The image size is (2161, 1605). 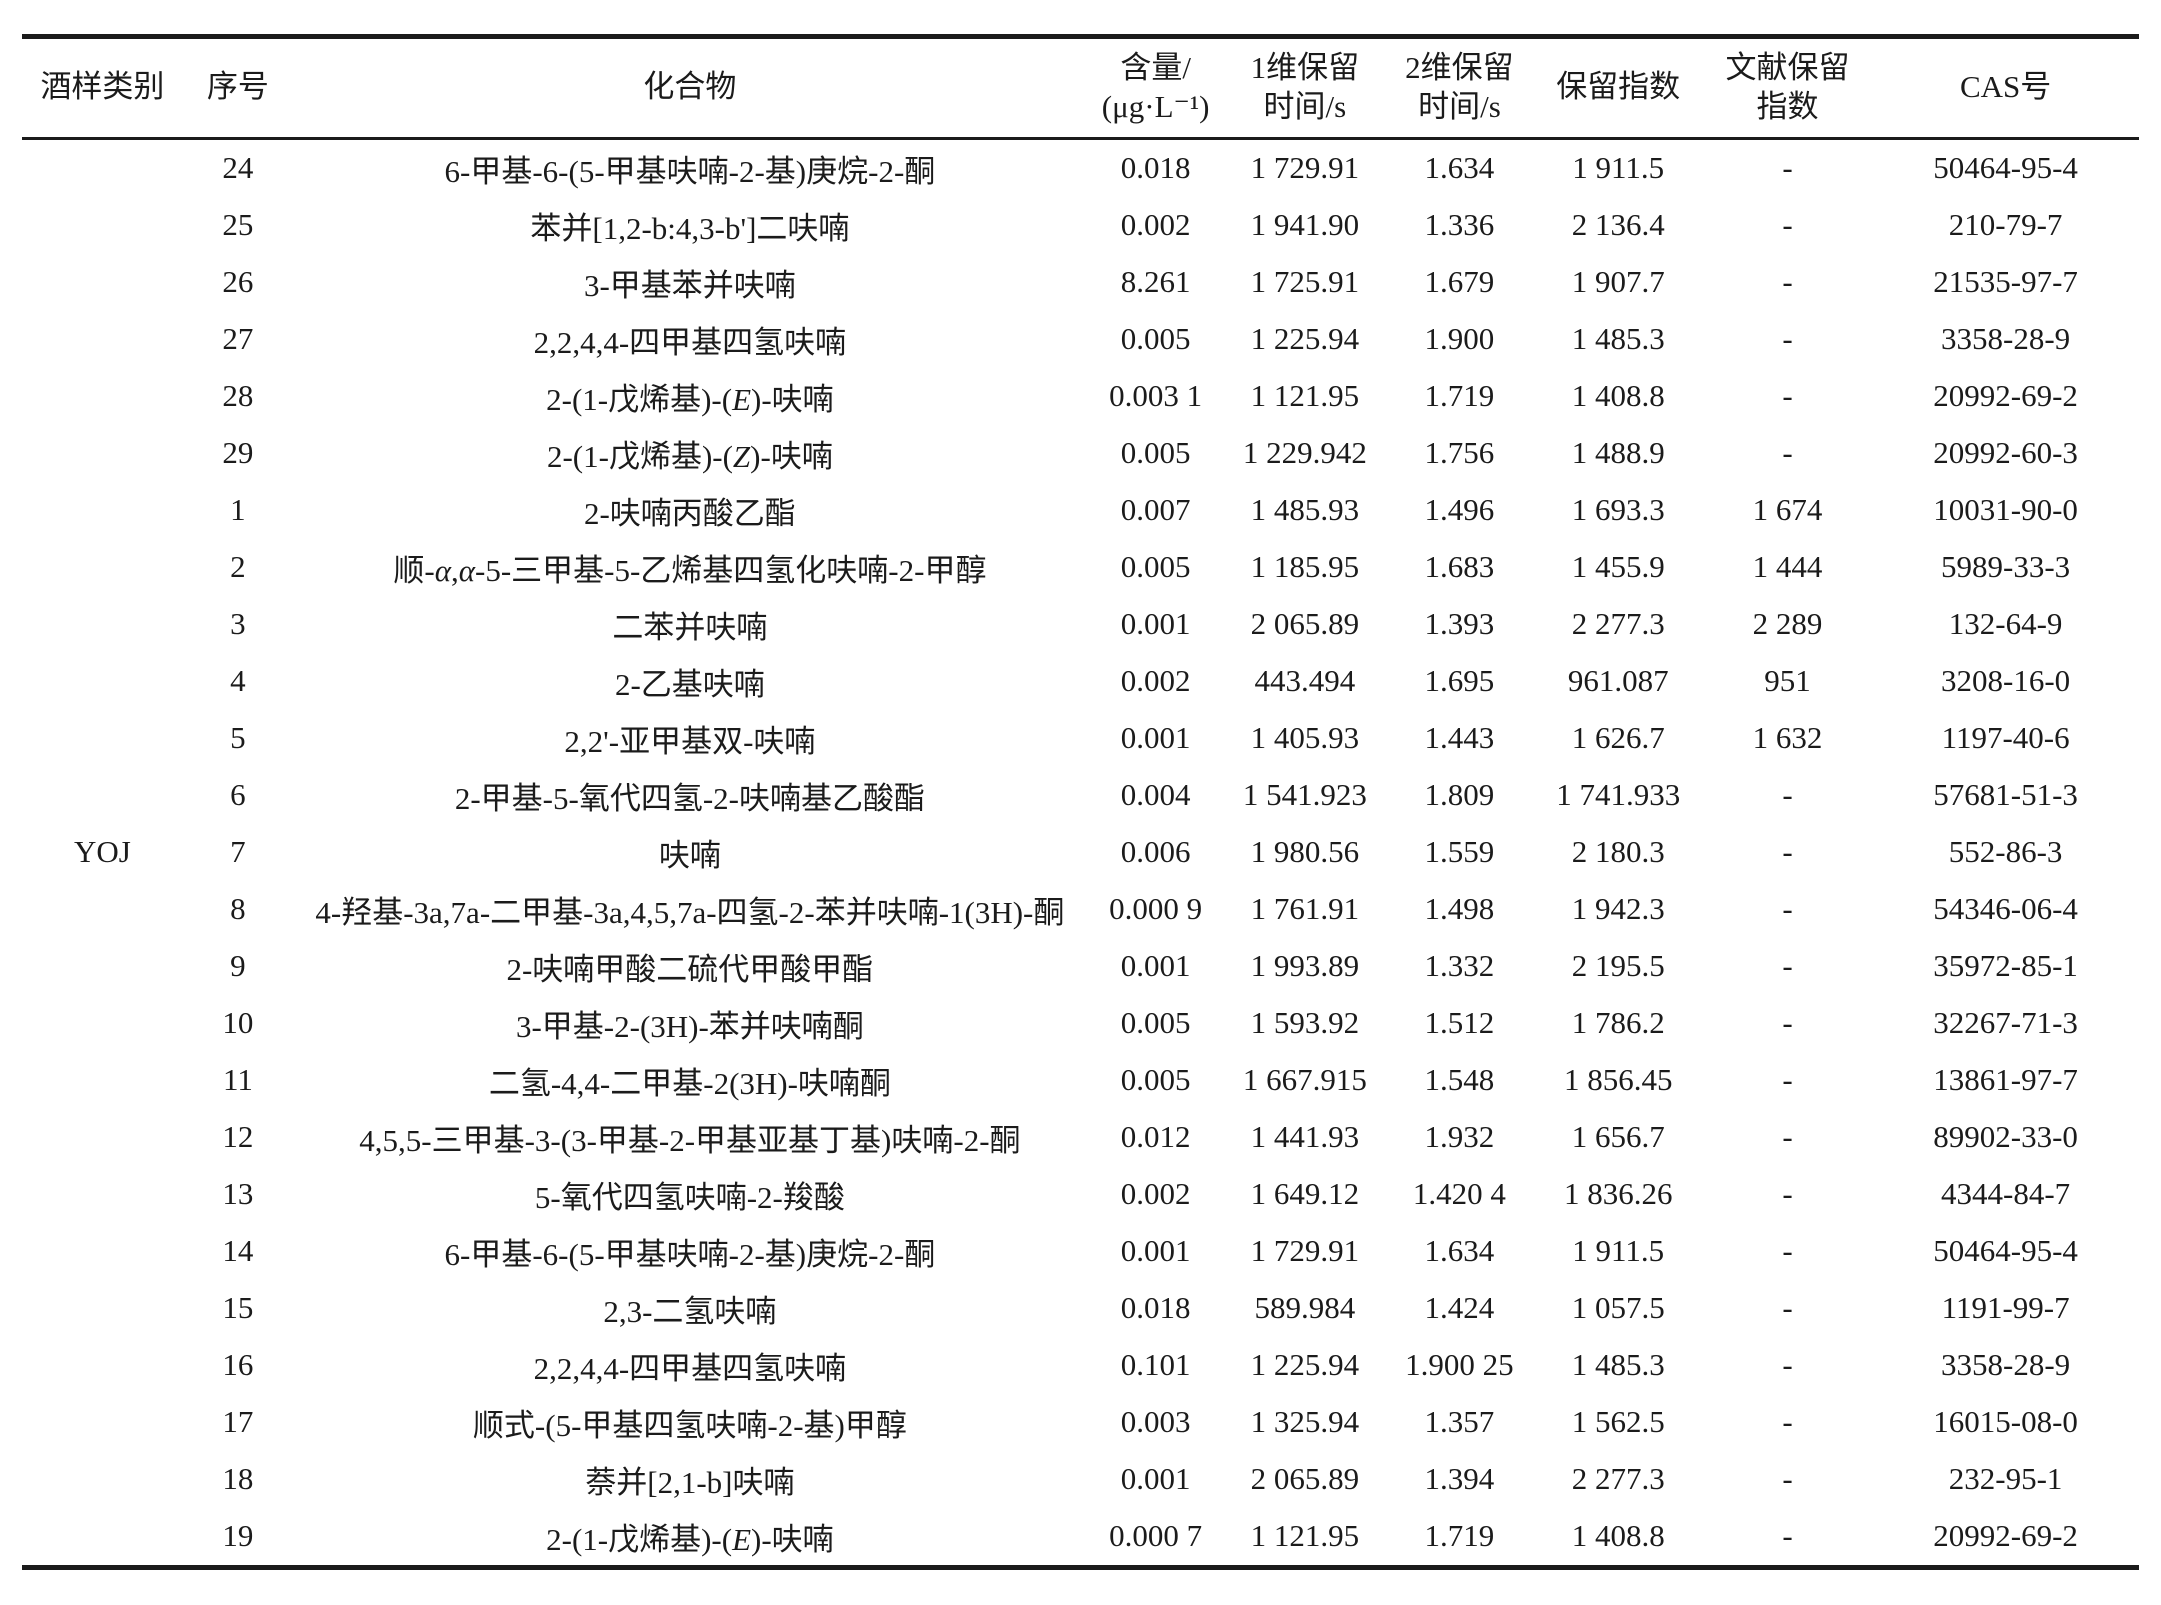 What do you see at coordinates (2005, 281) in the screenshot?
I see `cas-cell: 21535-97-7` at bounding box center [2005, 281].